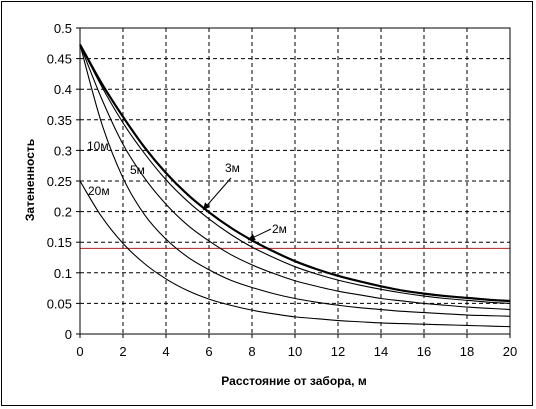 This screenshot has width=536, height=409. What do you see at coordinates (381, 351) in the screenshot?
I see `x-tick-label: 14` at bounding box center [381, 351].